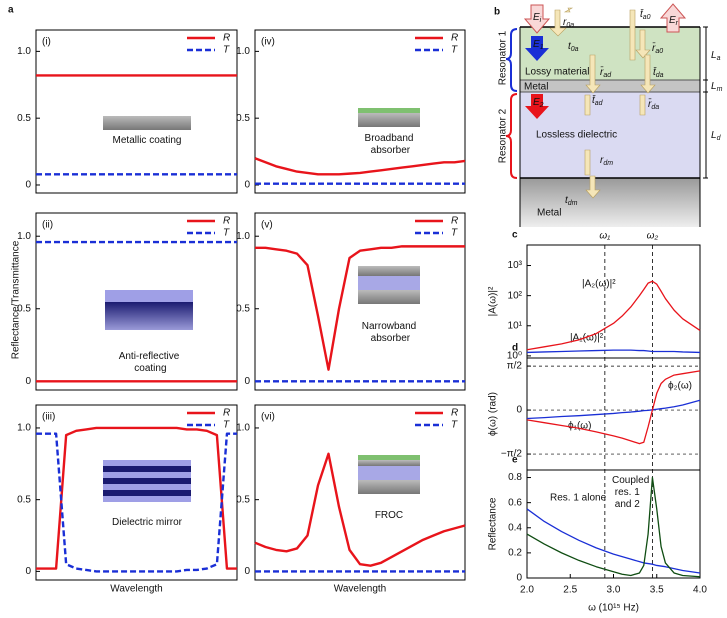 The width and height of the screenshot is (727, 618). Describe the element at coordinates (389, 144) in the screenshot. I see `inset-label: Broadband absorber` at that location.